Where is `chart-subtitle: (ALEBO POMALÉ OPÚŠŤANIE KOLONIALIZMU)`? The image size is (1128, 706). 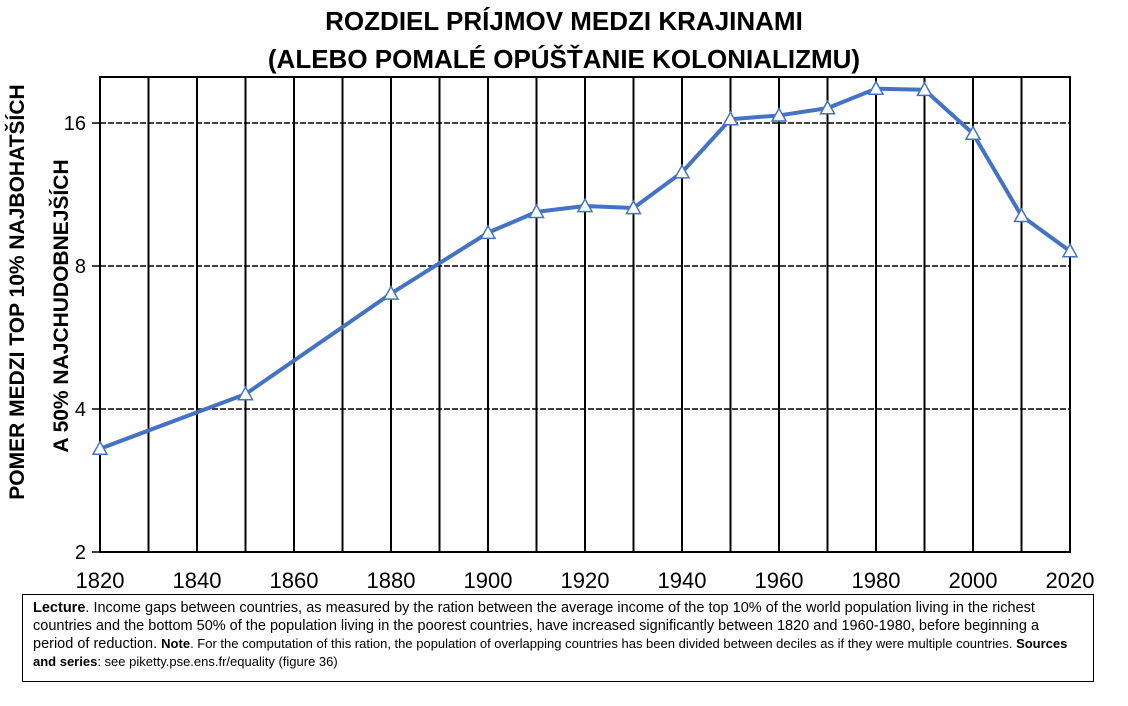
chart-subtitle: (ALEBO POMALÉ OPÚŠŤANIE KOLONIALIZMU) is located at coordinates (564, 59).